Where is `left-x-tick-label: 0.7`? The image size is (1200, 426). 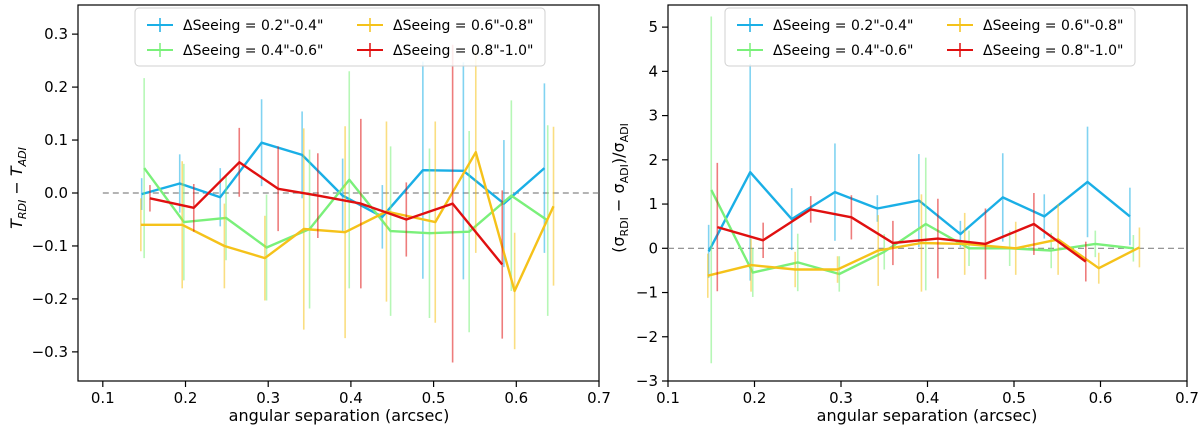 left-x-tick-label: 0.7 is located at coordinates (599, 398).